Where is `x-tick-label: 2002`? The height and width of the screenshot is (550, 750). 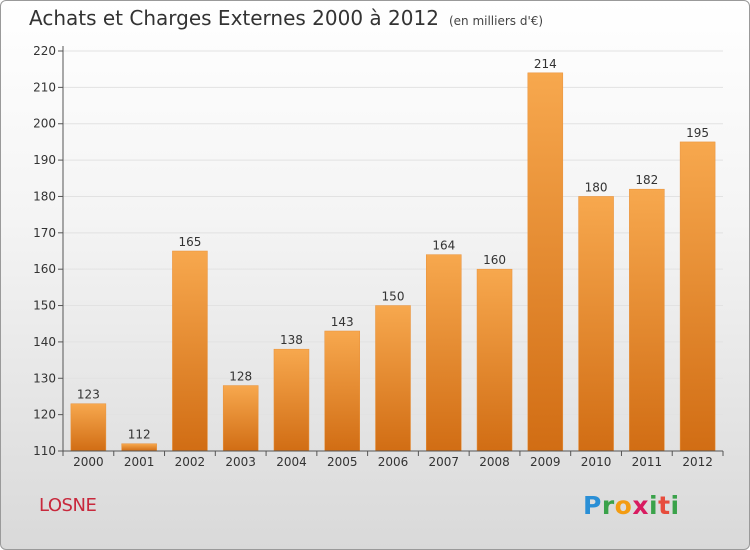
x-tick-label: 2002 is located at coordinates (190, 462).